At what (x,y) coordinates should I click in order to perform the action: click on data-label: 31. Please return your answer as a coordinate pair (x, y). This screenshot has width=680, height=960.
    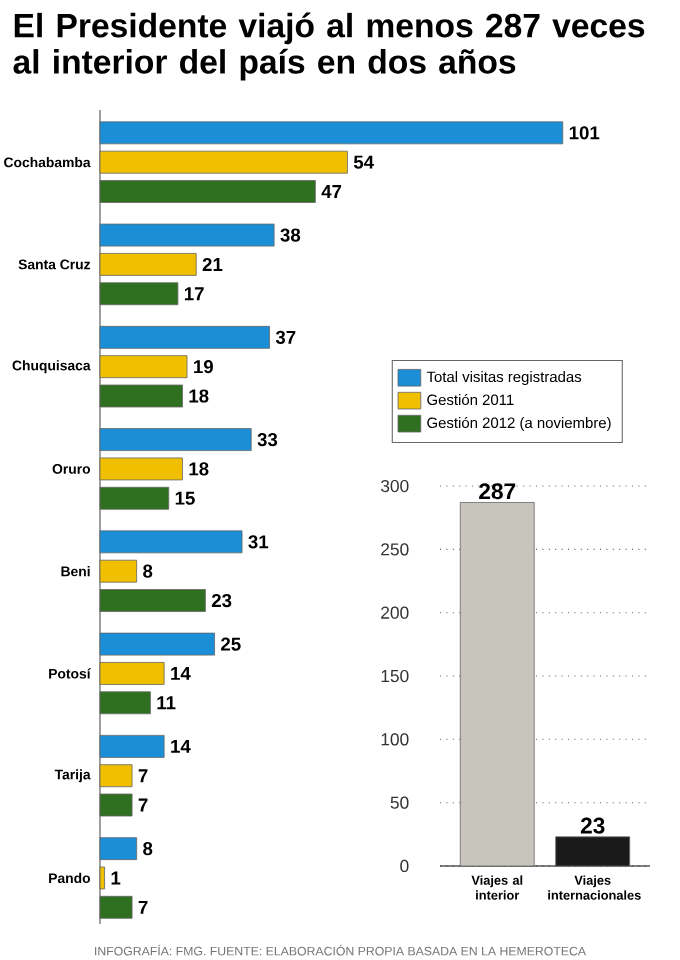
    Looking at the image, I should click on (258, 542).